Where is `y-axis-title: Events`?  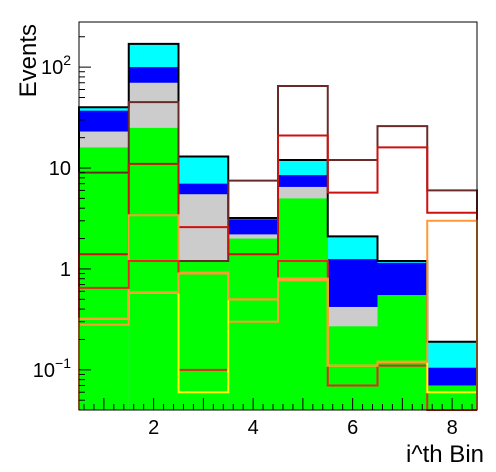 y-axis-title: Events is located at coordinates (28, 60).